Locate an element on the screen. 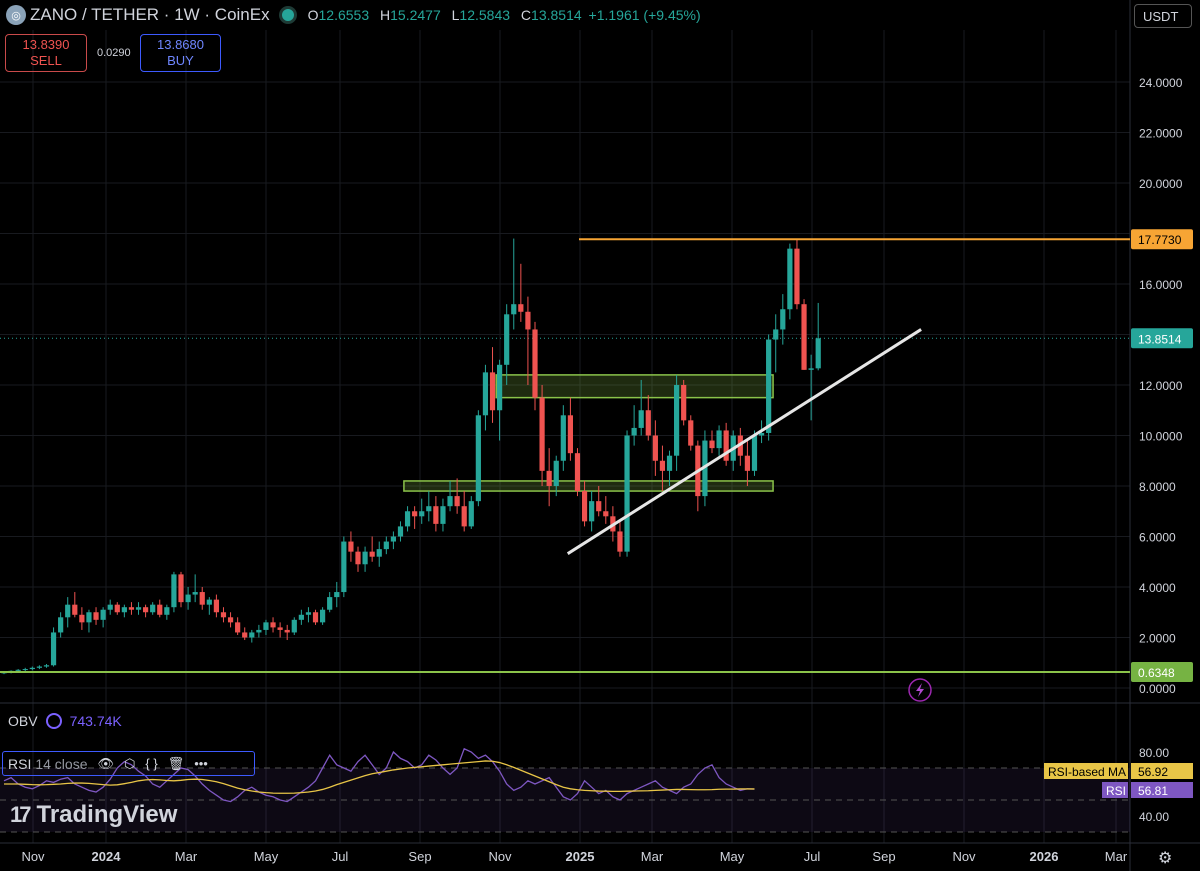  buy-button: 13.8680 BUY is located at coordinates (180, 53).